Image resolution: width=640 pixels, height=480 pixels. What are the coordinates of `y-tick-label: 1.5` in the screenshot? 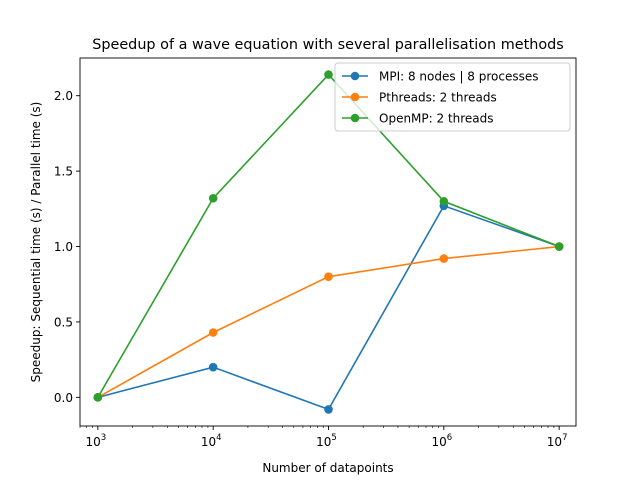 It's located at (63, 172).